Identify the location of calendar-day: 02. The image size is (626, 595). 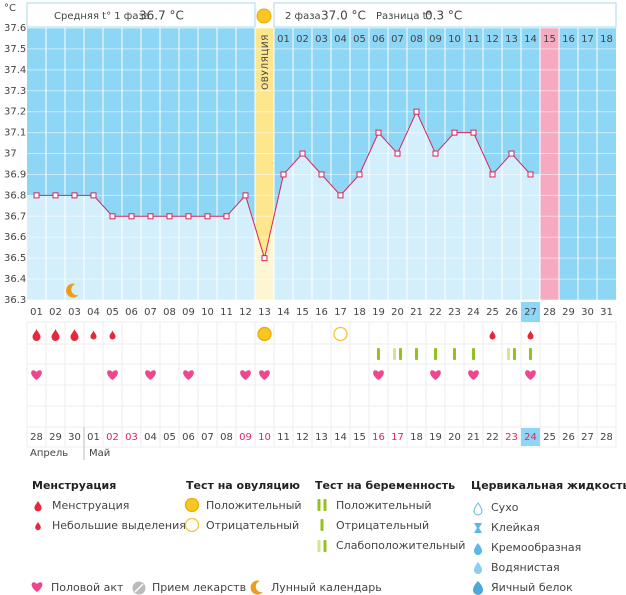
(112, 437).